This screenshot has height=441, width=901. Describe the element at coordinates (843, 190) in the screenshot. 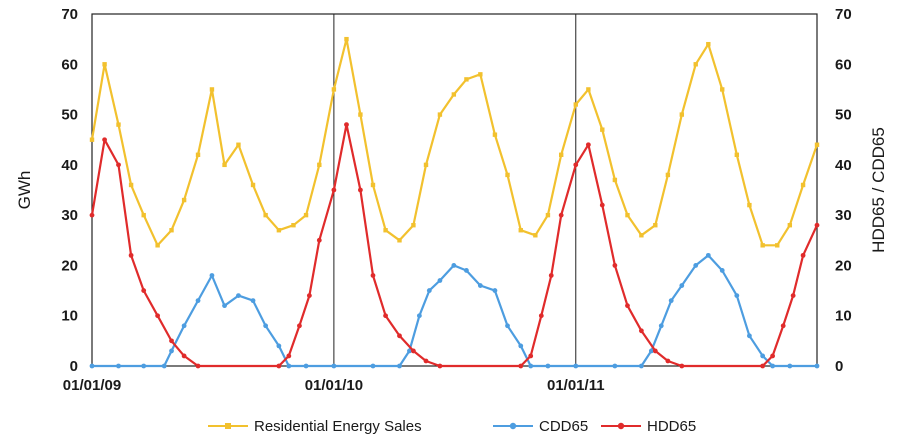

I see `right-y-axis: 0 10 20 30 40 50 60 70` at that location.